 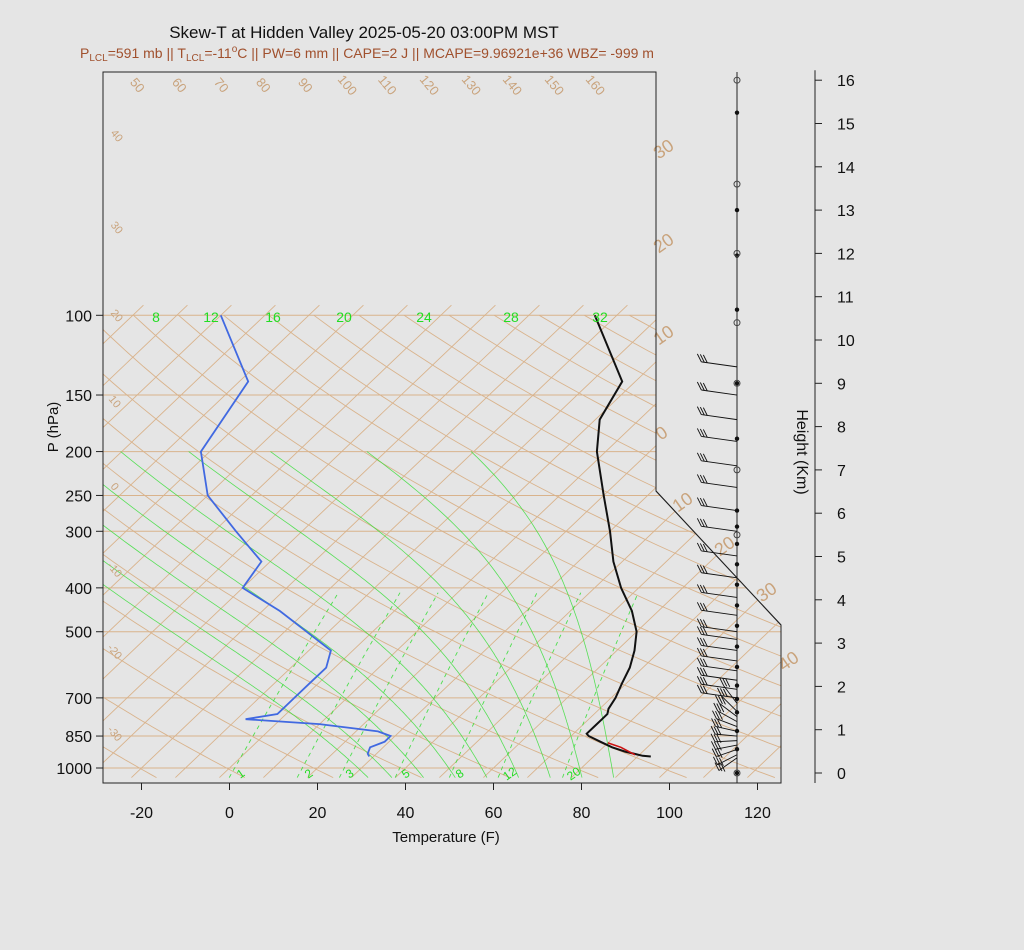 What do you see at coordinates (664, 243) in the screenshot?
I see `dry-adiabat-label: 20` at bounding box center [664, 243].